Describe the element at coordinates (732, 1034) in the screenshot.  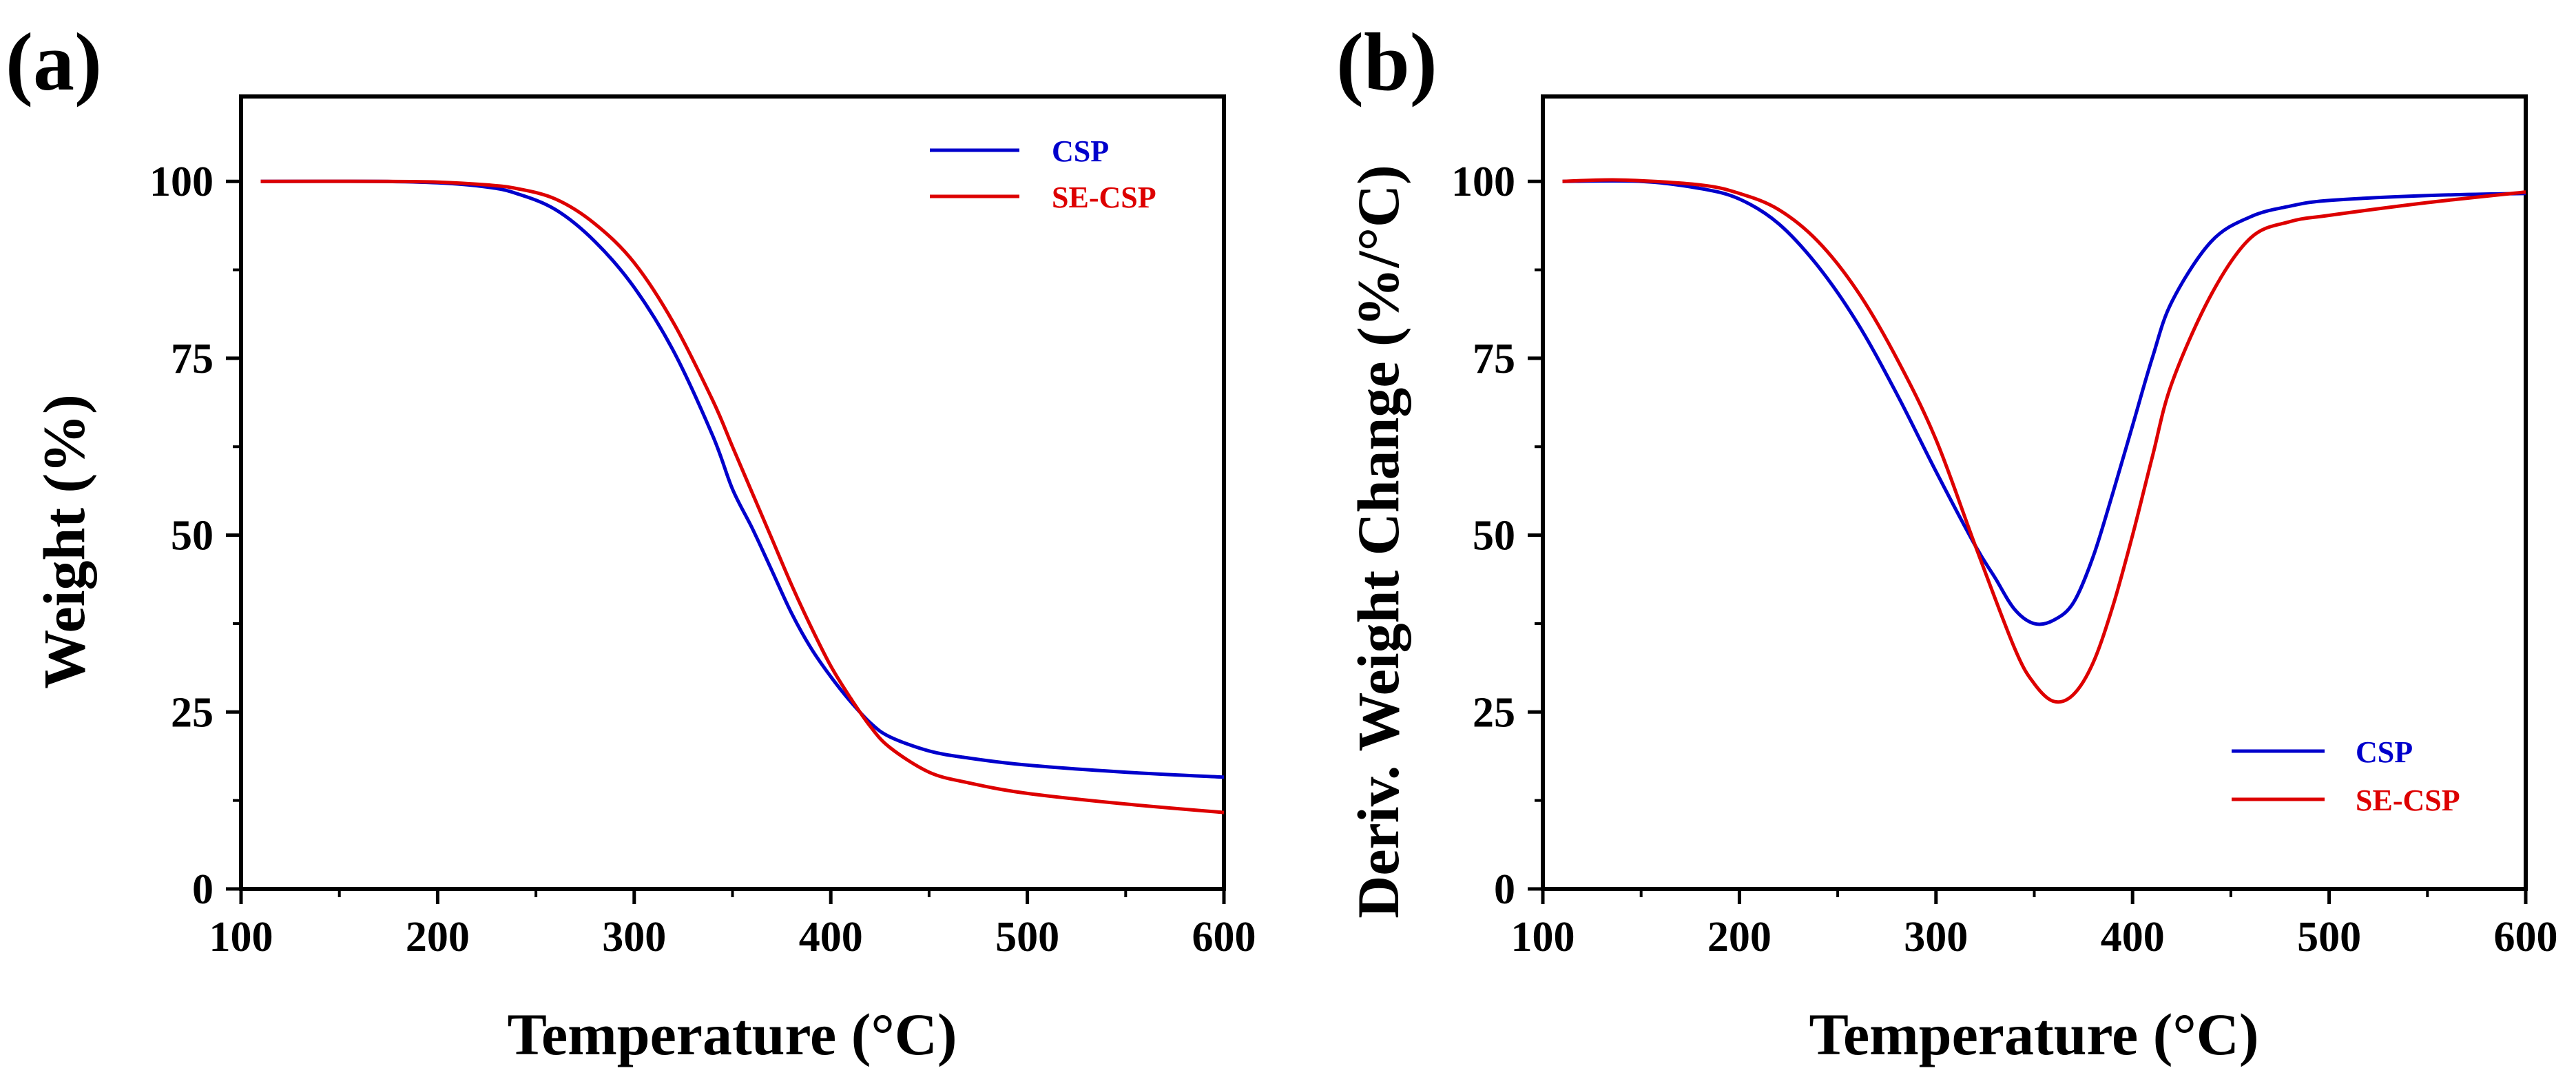
I see `panel-a-x-axis-title: Temperature (°C)` at that location.